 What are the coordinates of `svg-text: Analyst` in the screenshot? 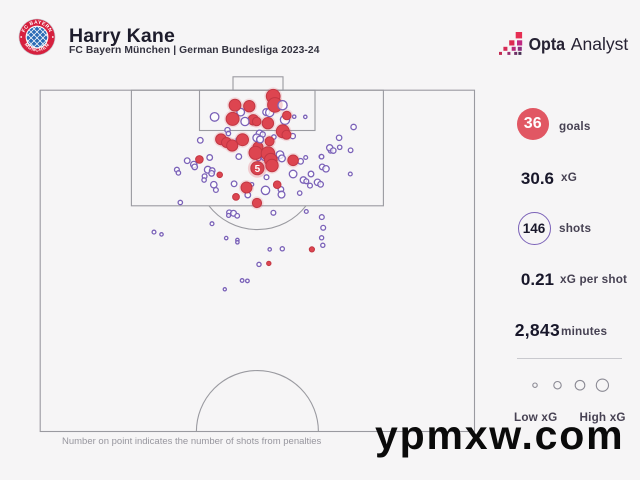 It's located at (599, 44).